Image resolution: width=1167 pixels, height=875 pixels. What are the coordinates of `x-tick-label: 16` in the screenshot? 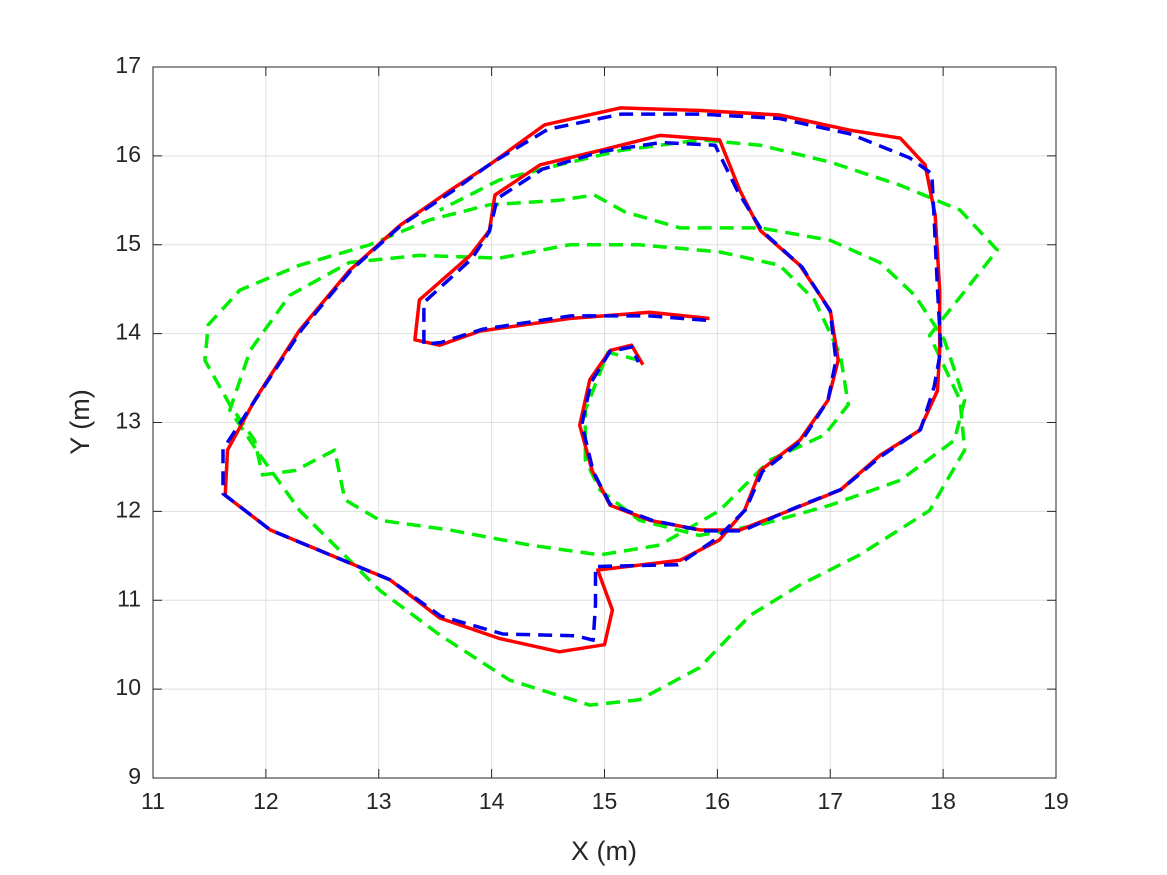 It's located at (718, 801).